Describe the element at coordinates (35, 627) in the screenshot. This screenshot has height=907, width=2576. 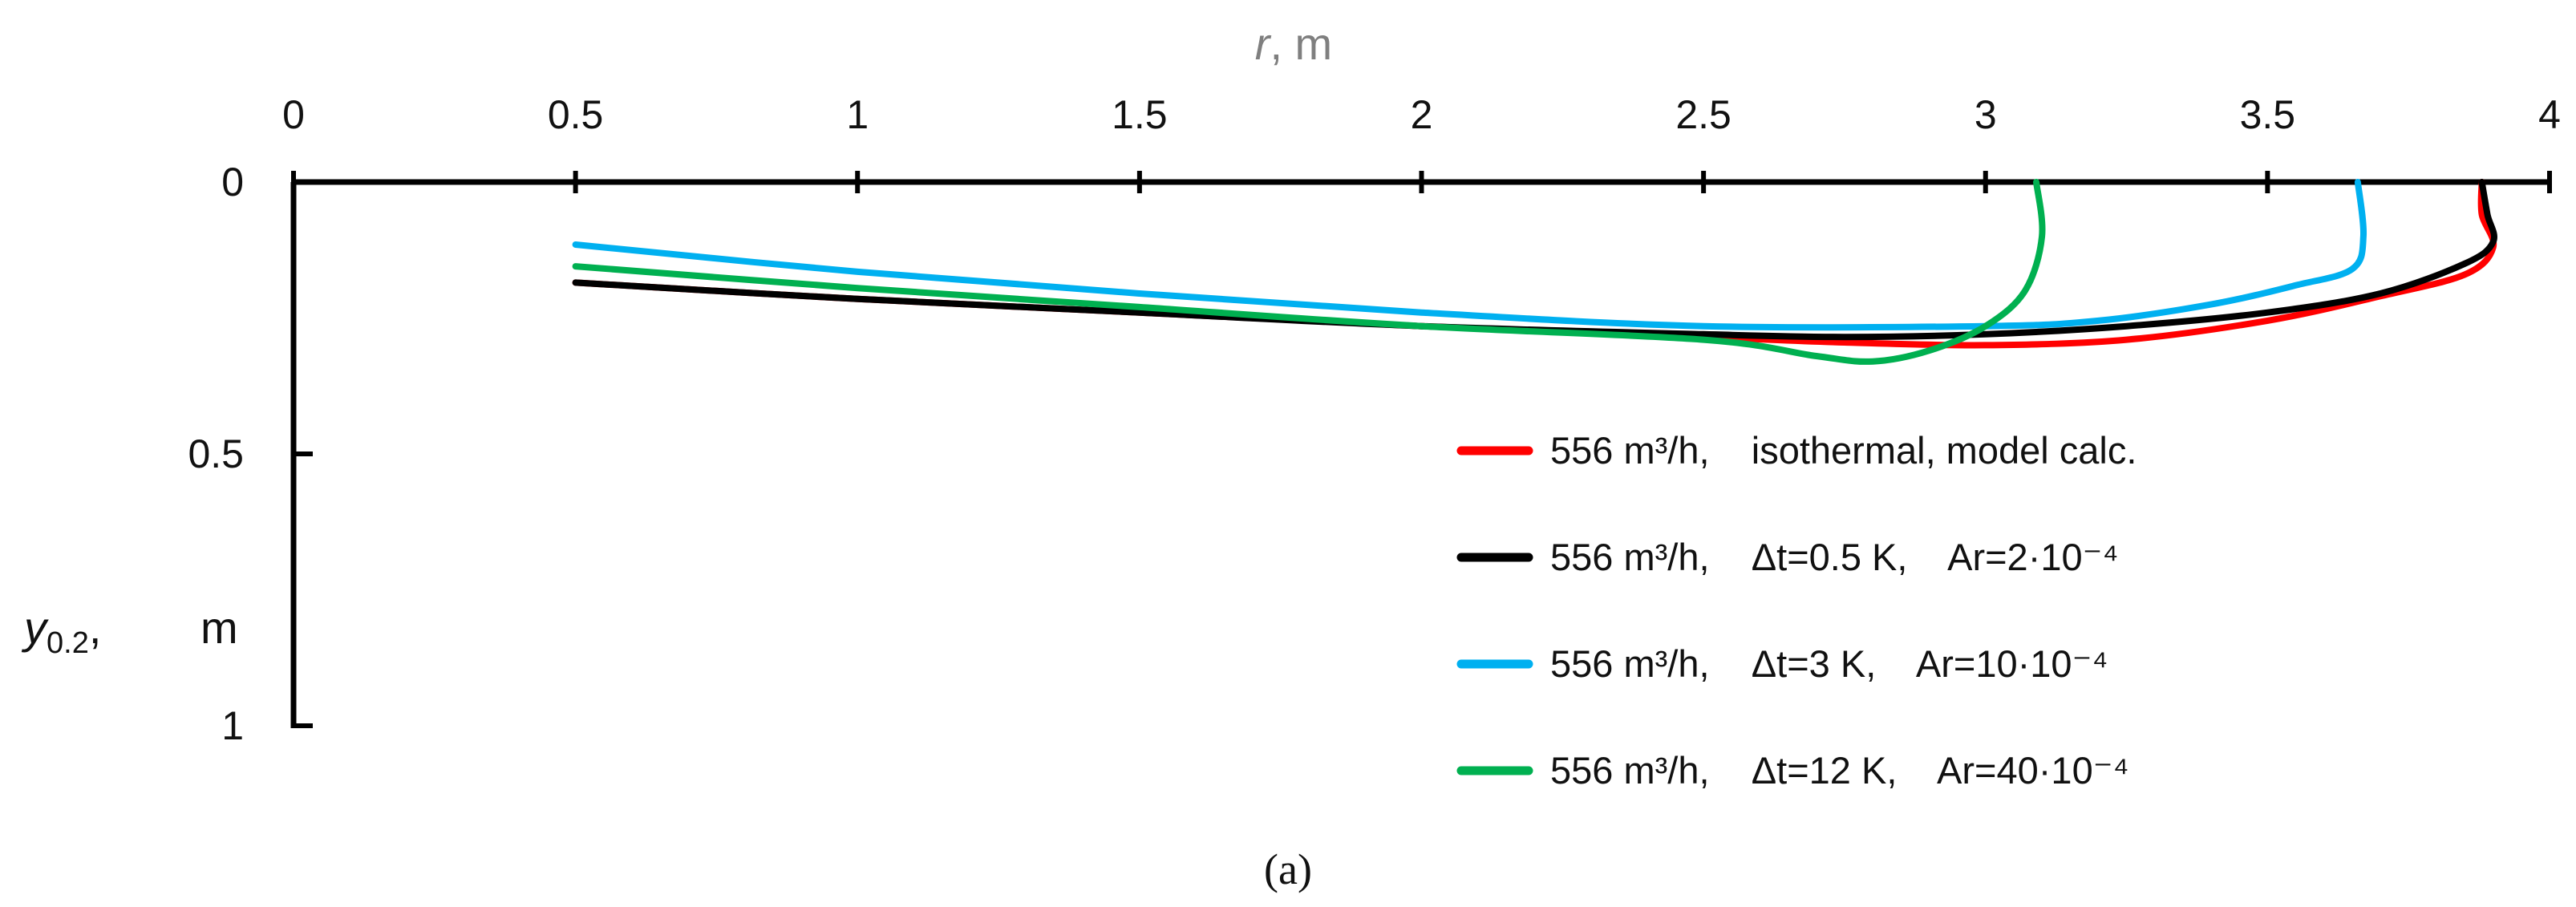
I see `y-axis-title-var: y` at that location.